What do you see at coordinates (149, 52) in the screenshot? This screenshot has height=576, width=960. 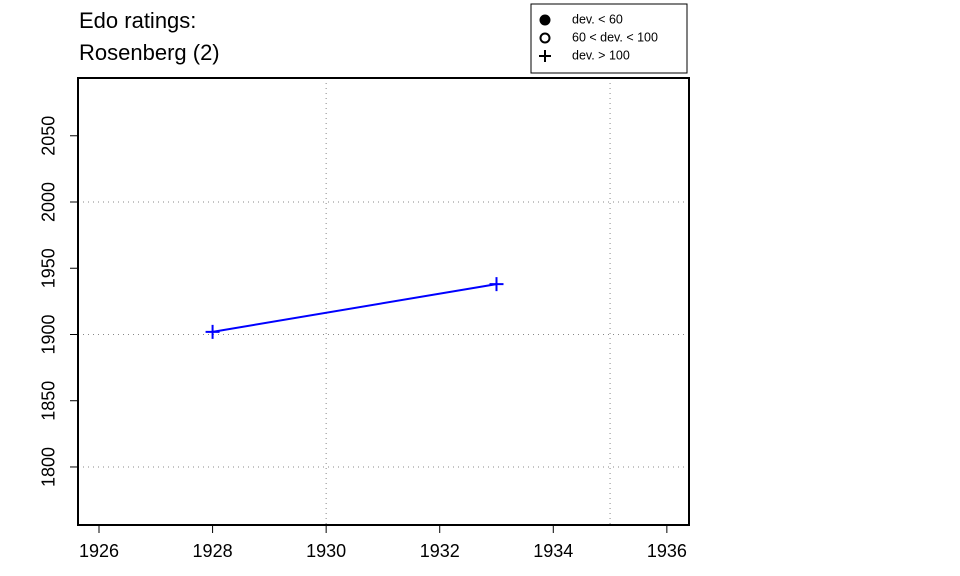 I see `chart-subtitle: Rosenberg (2)` at bounding box center [149, 52].